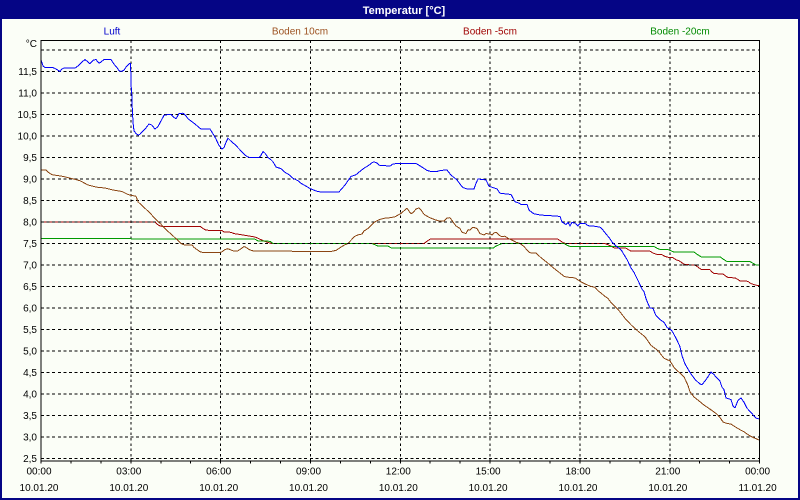 The image size is (800, 500). I want to click on svg-text: 8,5, so click(30, 201).